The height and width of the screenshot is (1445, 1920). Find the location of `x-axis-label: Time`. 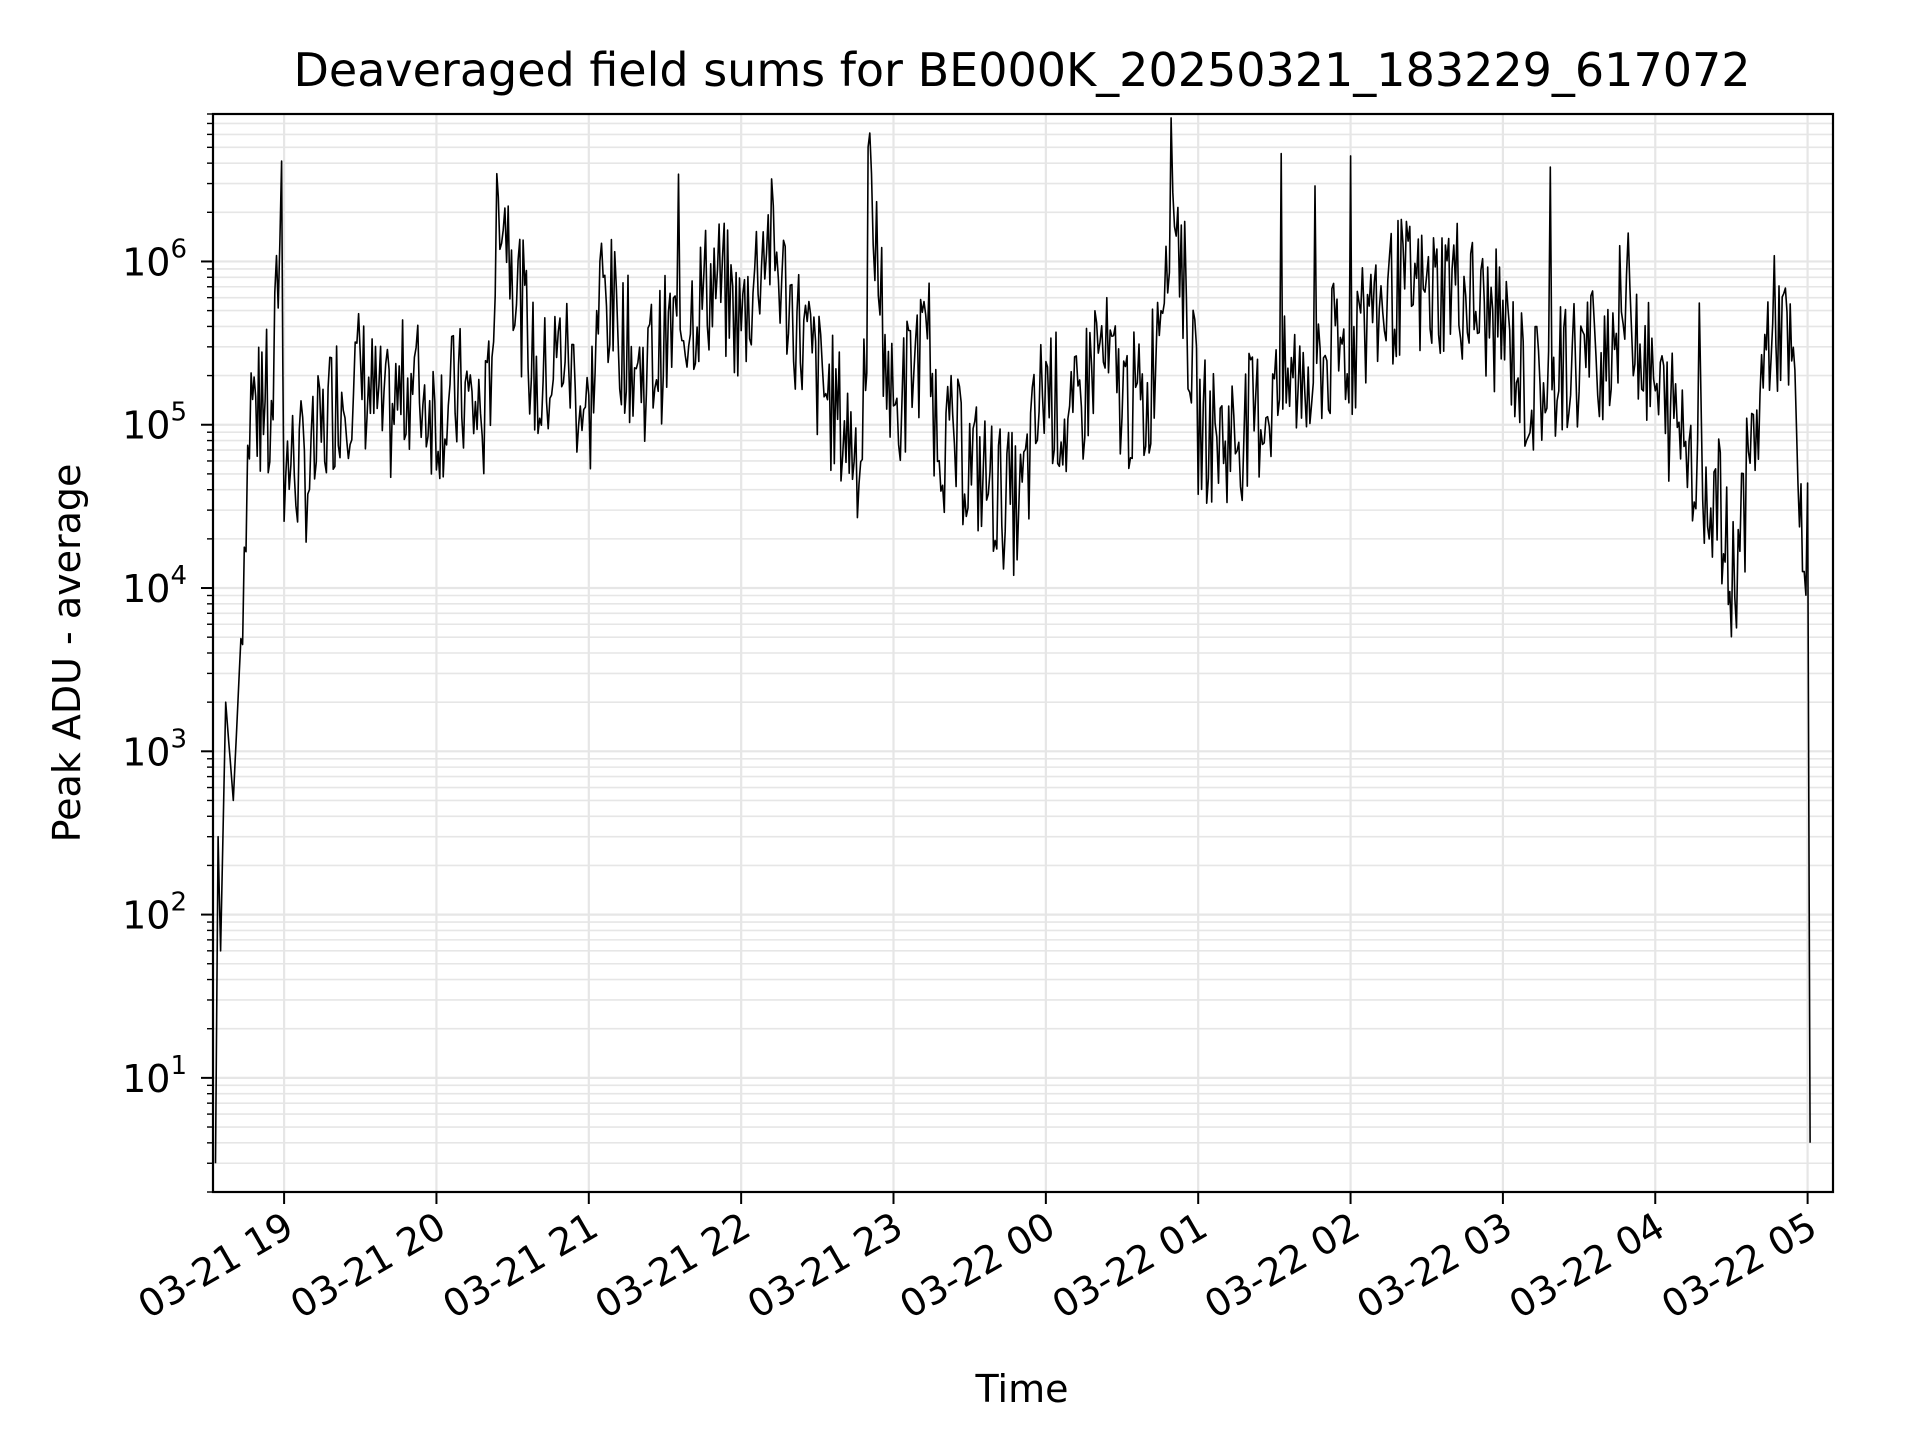

x-axis-label: Time is located at coordinates (1022, 1389).